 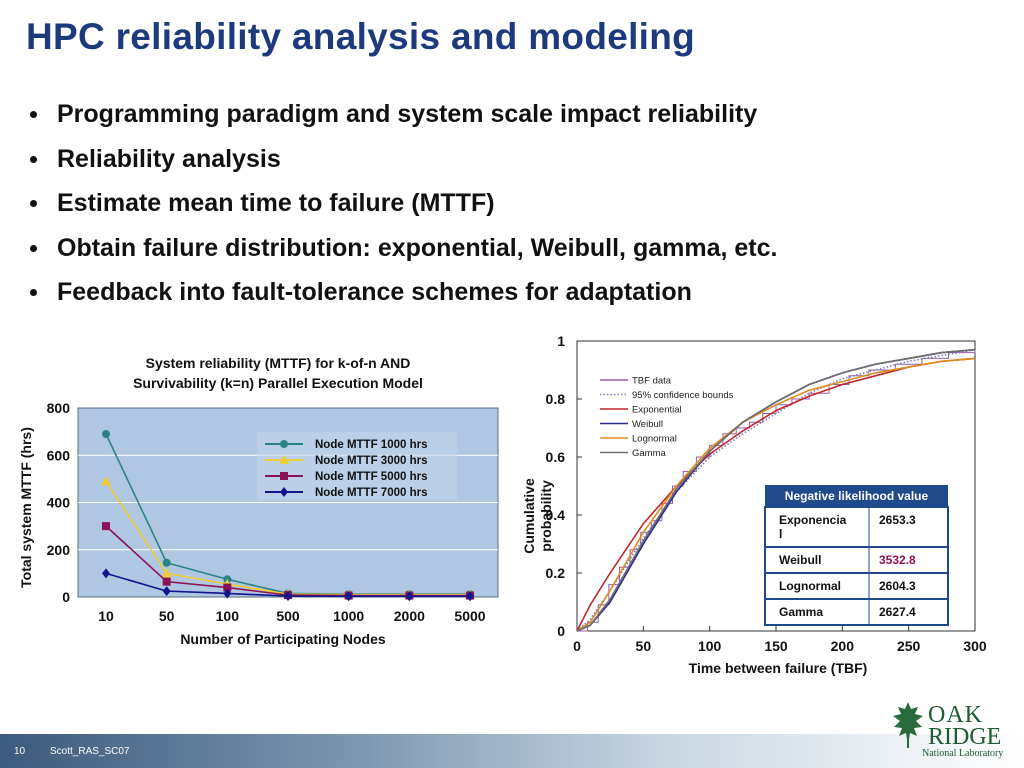 What do you see at coordinates (556, 399) in the screenshot?
I see `chart2-y-tick-label: 0.8` at bounding box center [556, 399].